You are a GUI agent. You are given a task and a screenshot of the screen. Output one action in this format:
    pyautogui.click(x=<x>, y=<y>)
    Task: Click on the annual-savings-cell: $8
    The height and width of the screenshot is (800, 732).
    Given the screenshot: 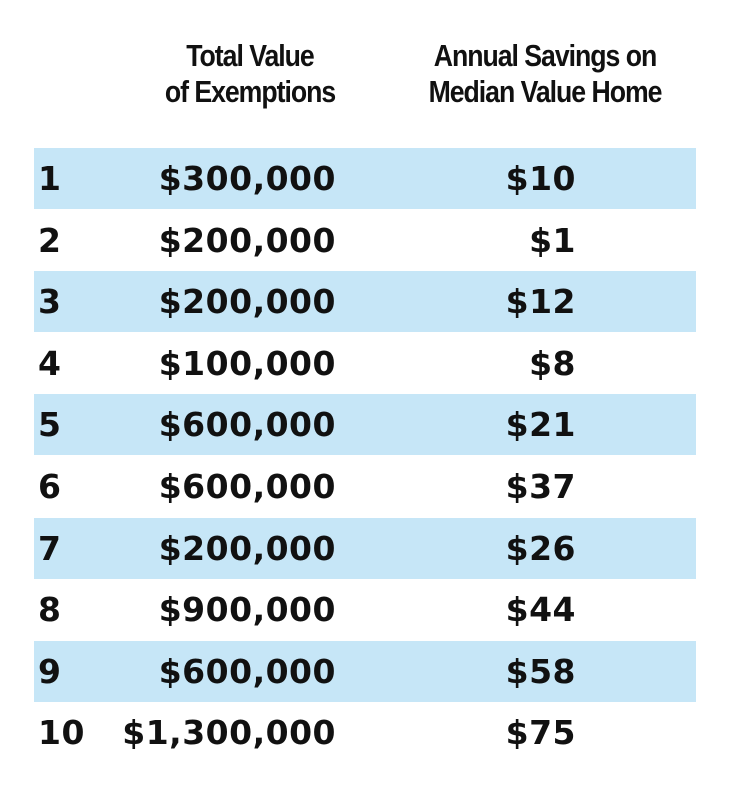 What is the action you would take?
    pyautogui.click(x=552, y=363)
    